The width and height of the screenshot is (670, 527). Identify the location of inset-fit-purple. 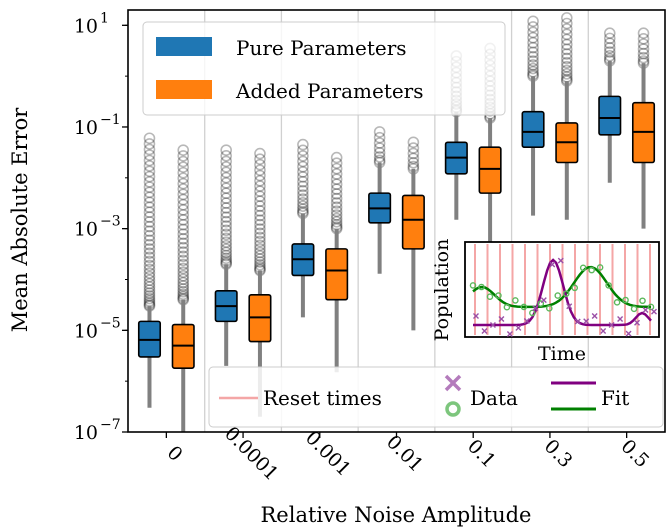
(562, 292).